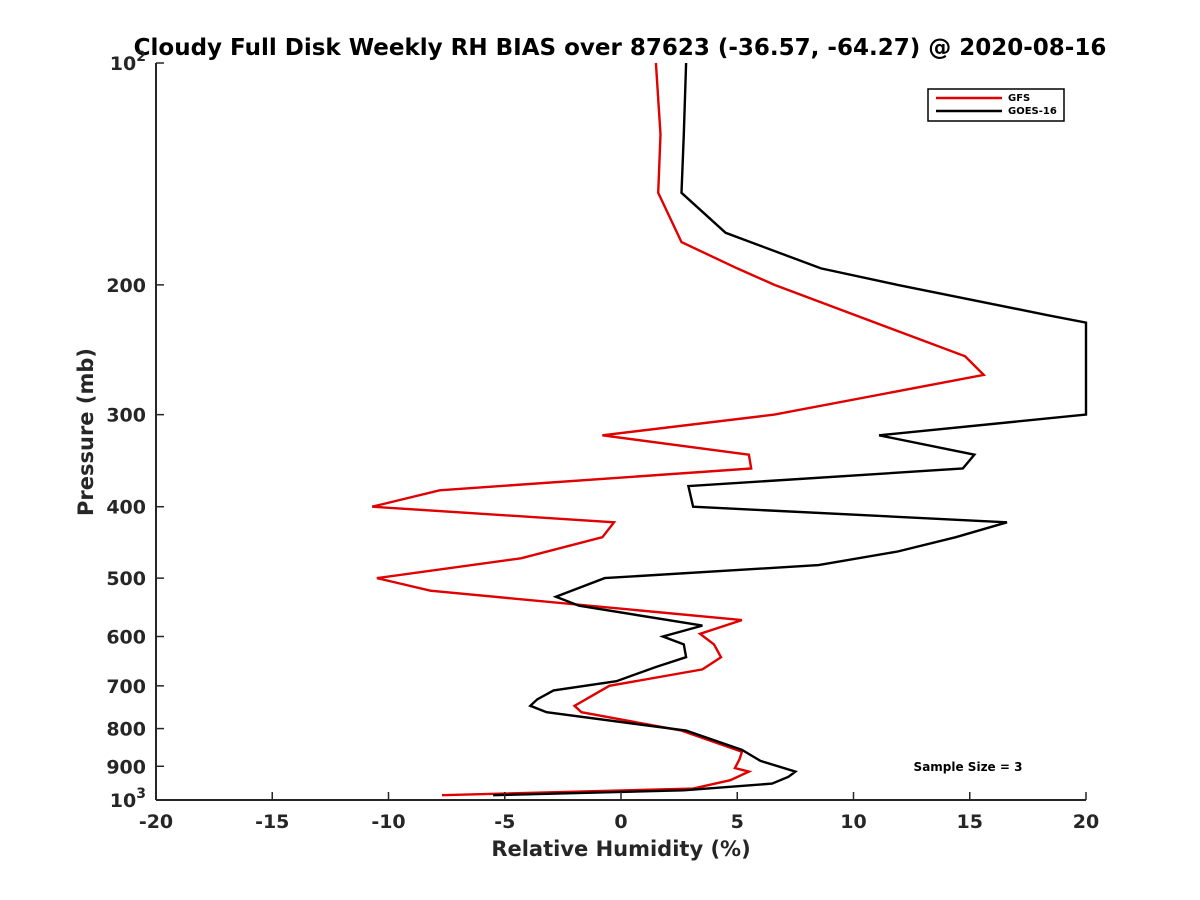 The width and height of the screenshot is (1200, 900). Describe the element at coordinates (128, 62) in the screenshot. I see `y-tick-label: 10²` at that location.